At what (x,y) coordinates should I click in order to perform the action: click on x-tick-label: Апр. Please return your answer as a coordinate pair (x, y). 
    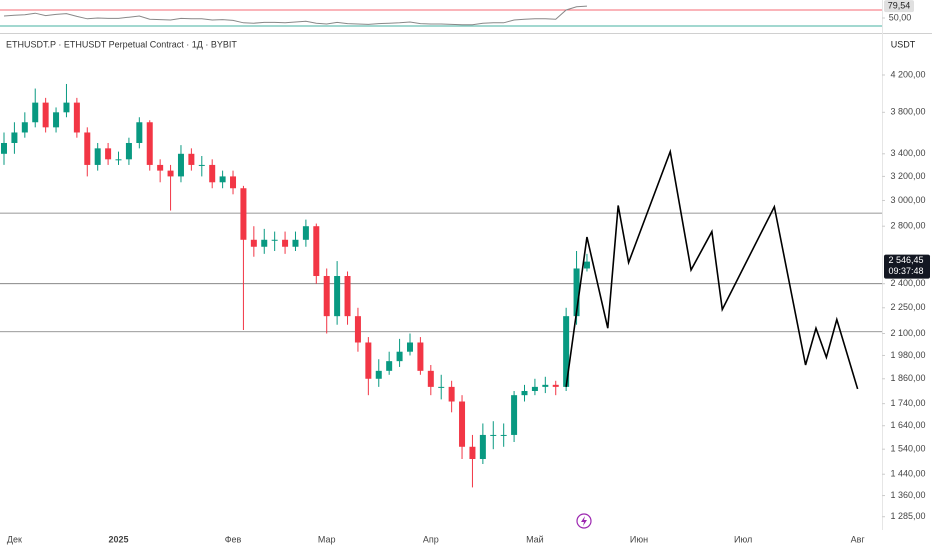
    Looking at the image, I should click on (431, 539).